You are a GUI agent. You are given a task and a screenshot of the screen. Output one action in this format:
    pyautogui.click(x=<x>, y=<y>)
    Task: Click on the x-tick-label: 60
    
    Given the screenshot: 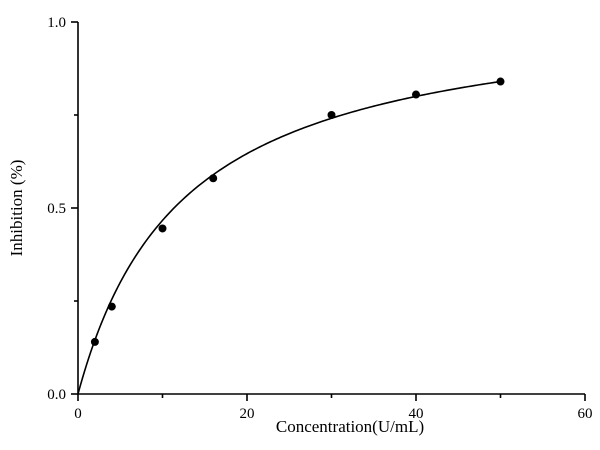 What is the action you would take?
    pyautogui.click(x=585, y=414)
    